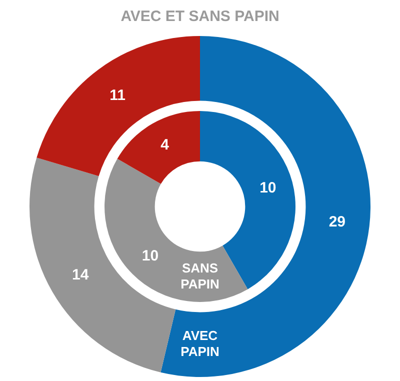 The height and width of the screenshot is (381, 400). Describe the element at coordinates (337, 222) in the screenshot. I see `data-label: 29` at that location.